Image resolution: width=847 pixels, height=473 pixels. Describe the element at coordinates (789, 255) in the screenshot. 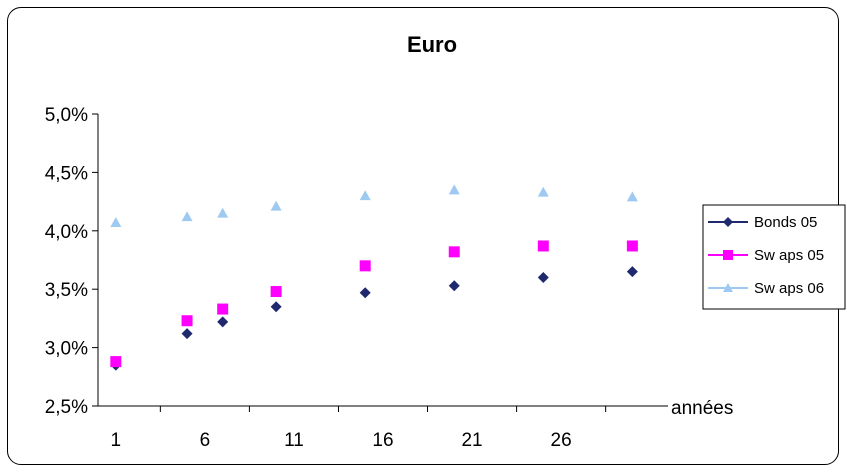

I see `legend-label: Sw aps 05` at that location.